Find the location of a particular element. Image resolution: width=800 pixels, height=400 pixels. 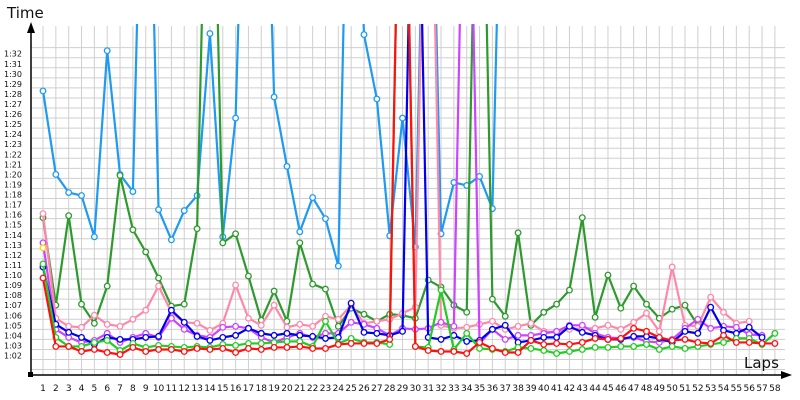

x-tick-label: 14 is located at coordinates (210, 389).